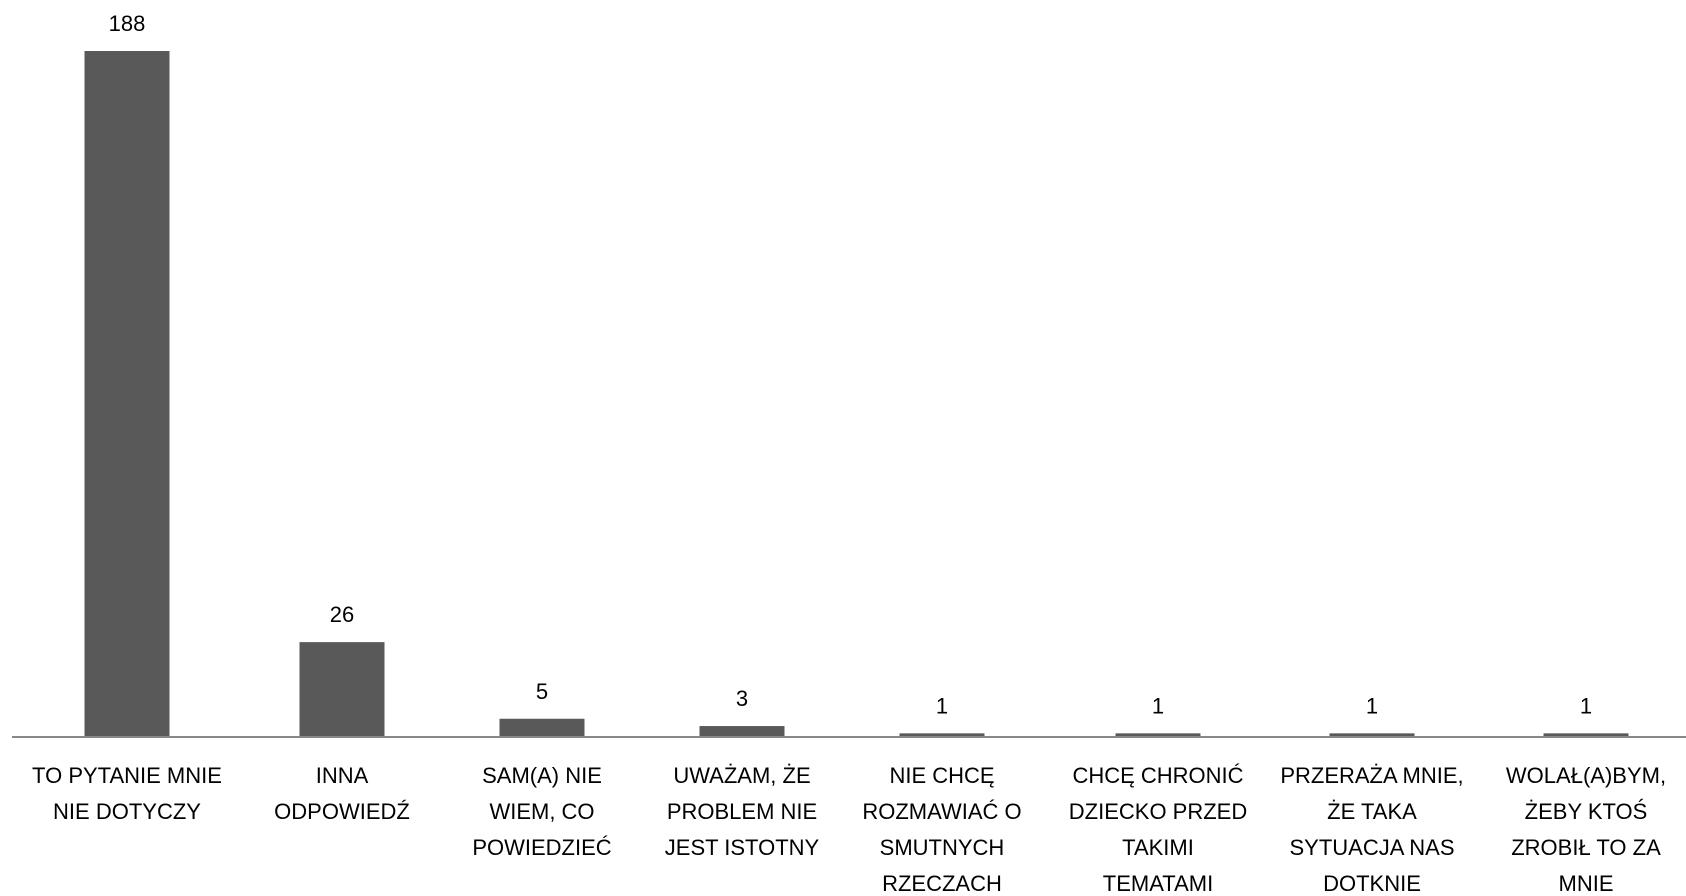 The width and height of the screenshot is (1686, 896). I want to click on category-label-5: NIE CHCĘ ROZMAWIAĆ O SMUTNYCH RZECZACH, so click(941, 829).